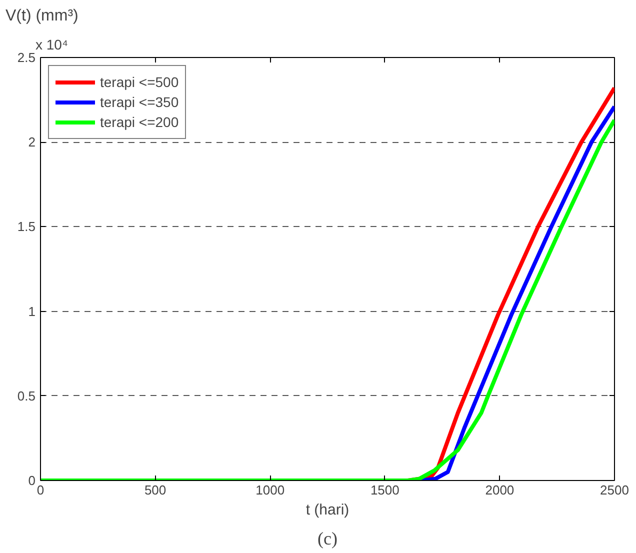 The width and height of the screenshot is (636, 553). What do you see at coordinates (26, 396) in the screenshot?
I see `y-tick-label: 0.5` at bounding box center [26, 396].